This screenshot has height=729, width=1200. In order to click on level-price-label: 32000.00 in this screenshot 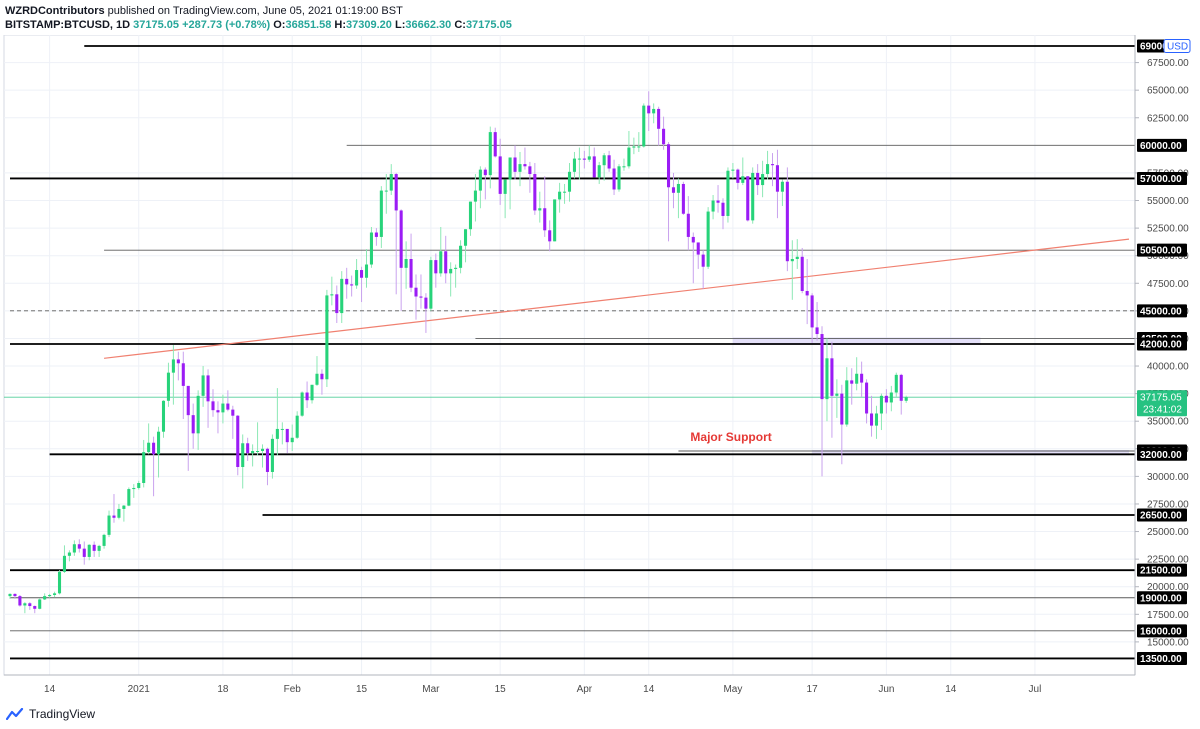, I will do `click(1161, 455)`.